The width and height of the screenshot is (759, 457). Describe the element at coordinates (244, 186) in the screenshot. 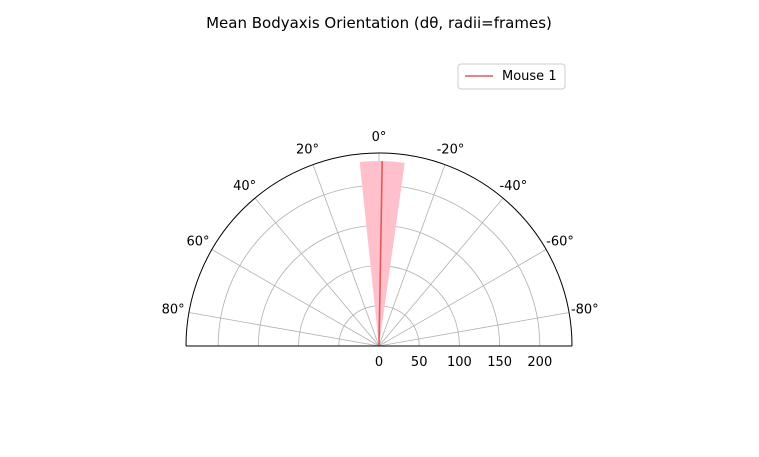

I see `angle-tick-label: 40°` at that location.